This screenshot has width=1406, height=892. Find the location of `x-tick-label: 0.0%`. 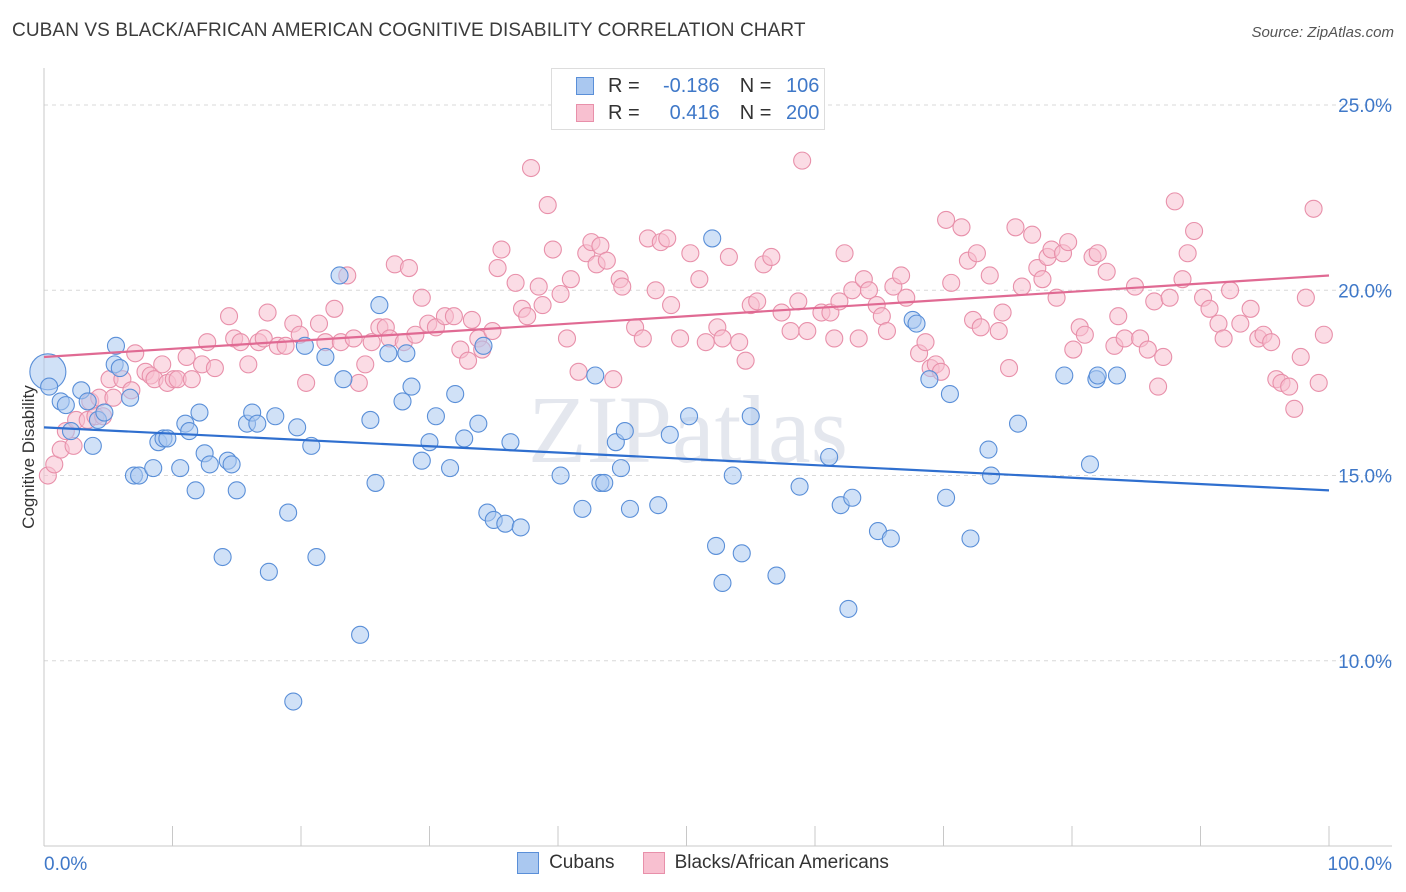

x-tick-label: 0.0% is located at coordinates (65, 864).